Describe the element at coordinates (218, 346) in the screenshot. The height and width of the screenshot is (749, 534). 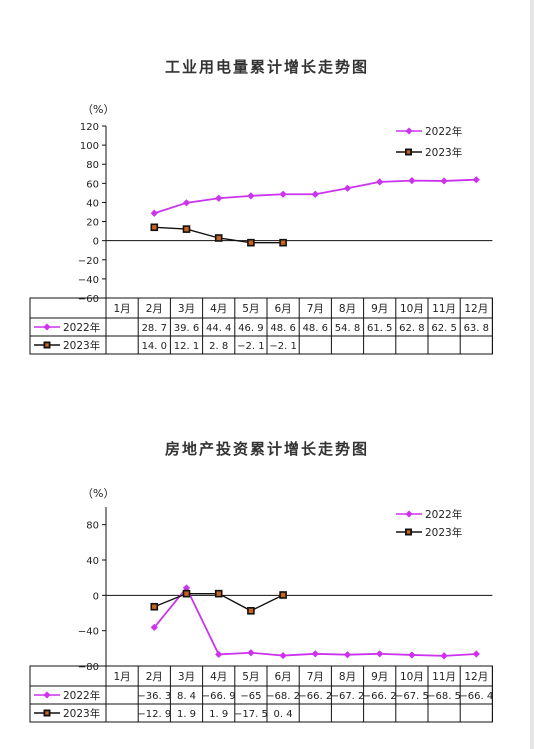
I see `table-value: 2. 8` at that location.